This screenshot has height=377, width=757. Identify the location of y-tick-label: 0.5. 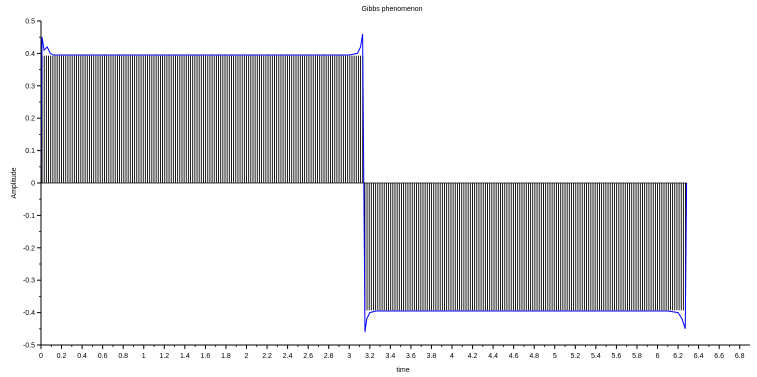
(30, 22).